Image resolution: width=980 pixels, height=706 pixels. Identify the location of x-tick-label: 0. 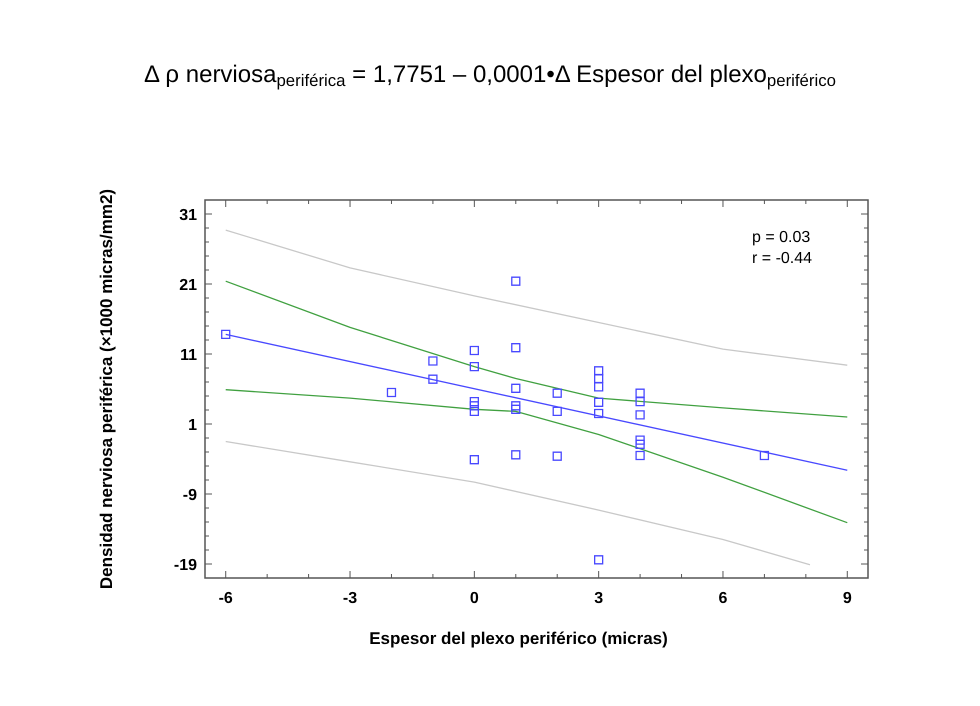
(474, 598).